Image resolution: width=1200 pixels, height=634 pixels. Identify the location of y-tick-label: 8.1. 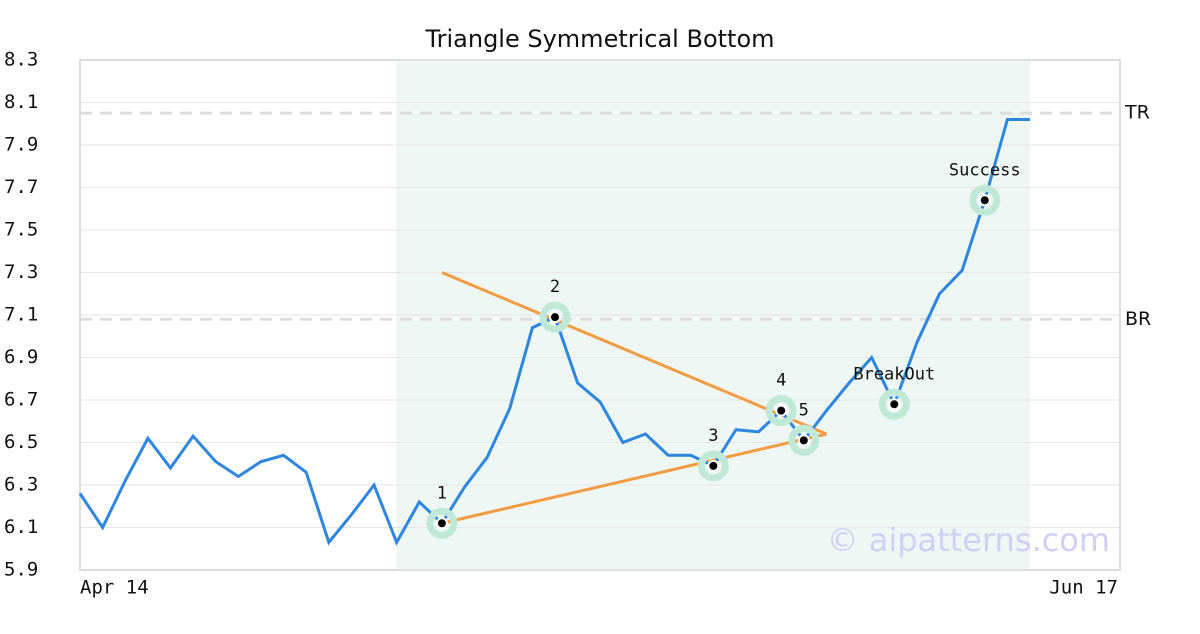
(21, 102).